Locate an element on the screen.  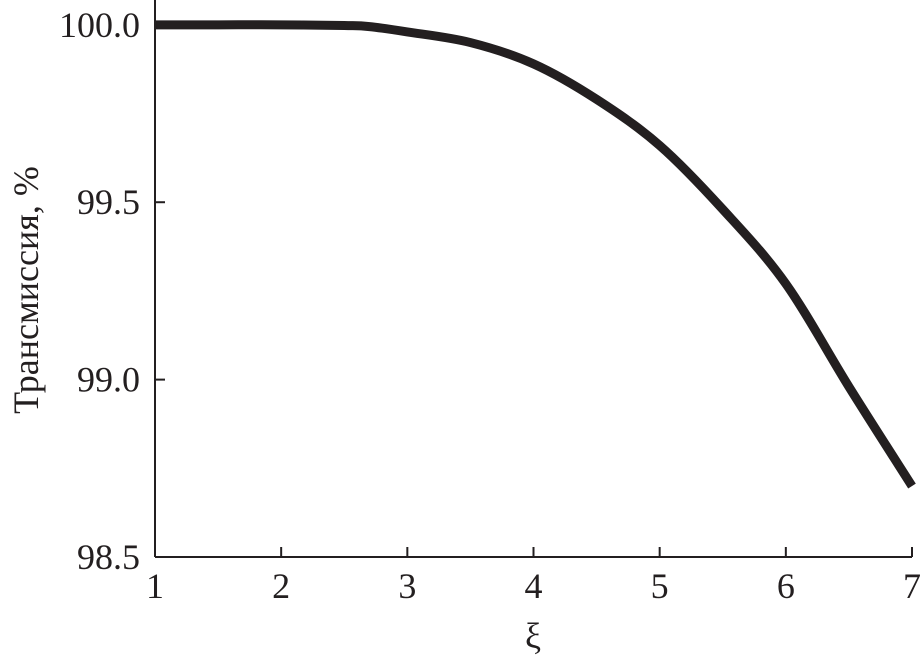
x-ticks: 1 2 3 4 5 6 7 is located at coordinates (533, 576).